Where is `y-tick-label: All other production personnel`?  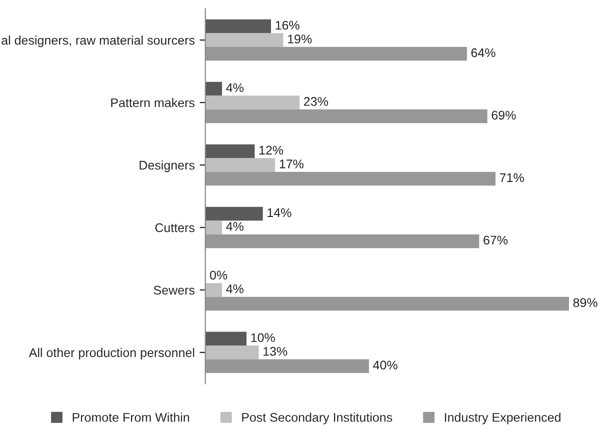
y-tick-label: All other production personnel is located at coordinates (111, 354).